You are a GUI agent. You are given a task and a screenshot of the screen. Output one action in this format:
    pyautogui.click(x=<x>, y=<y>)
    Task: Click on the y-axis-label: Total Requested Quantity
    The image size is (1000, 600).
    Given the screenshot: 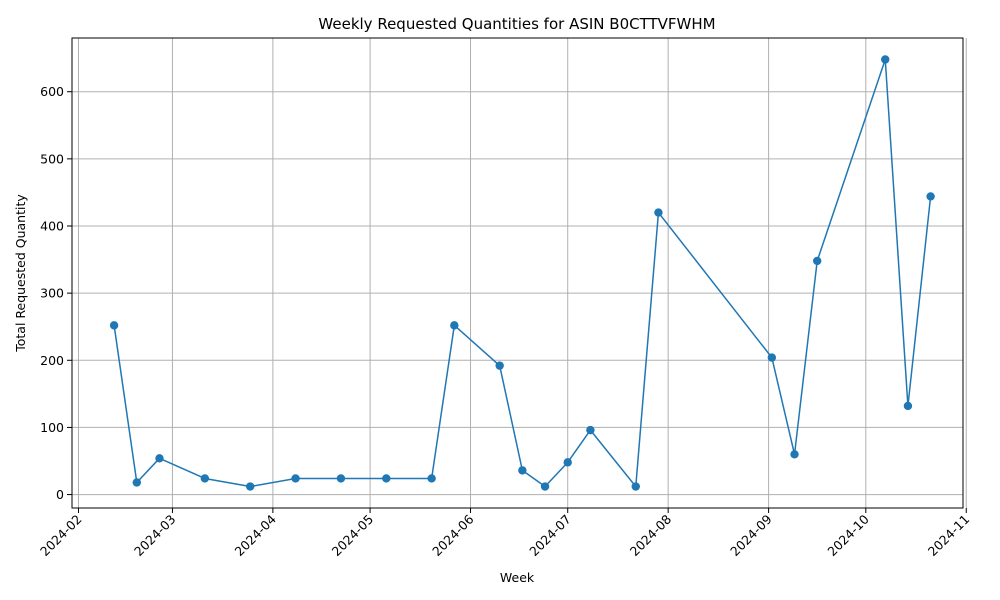 What is the action you would take?
    pyautogui.click(x=20, y=273)
    